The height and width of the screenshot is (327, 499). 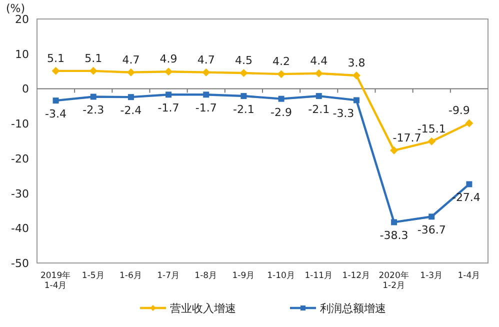 I want to click on x-tick-label: 1-6月, so click(x=131, y=276).